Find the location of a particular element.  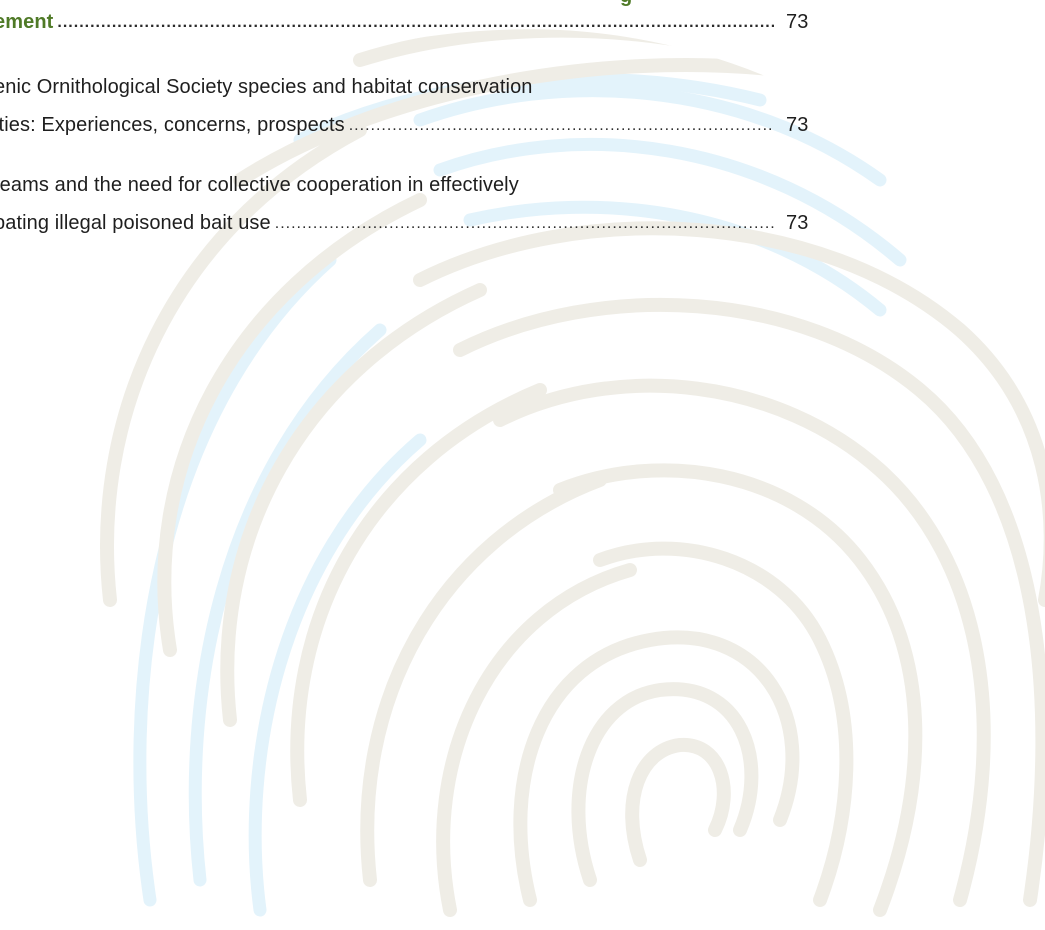

toc-entry-title: ities: Experiences, concerns, prospects is located at coordinates (172, 125).